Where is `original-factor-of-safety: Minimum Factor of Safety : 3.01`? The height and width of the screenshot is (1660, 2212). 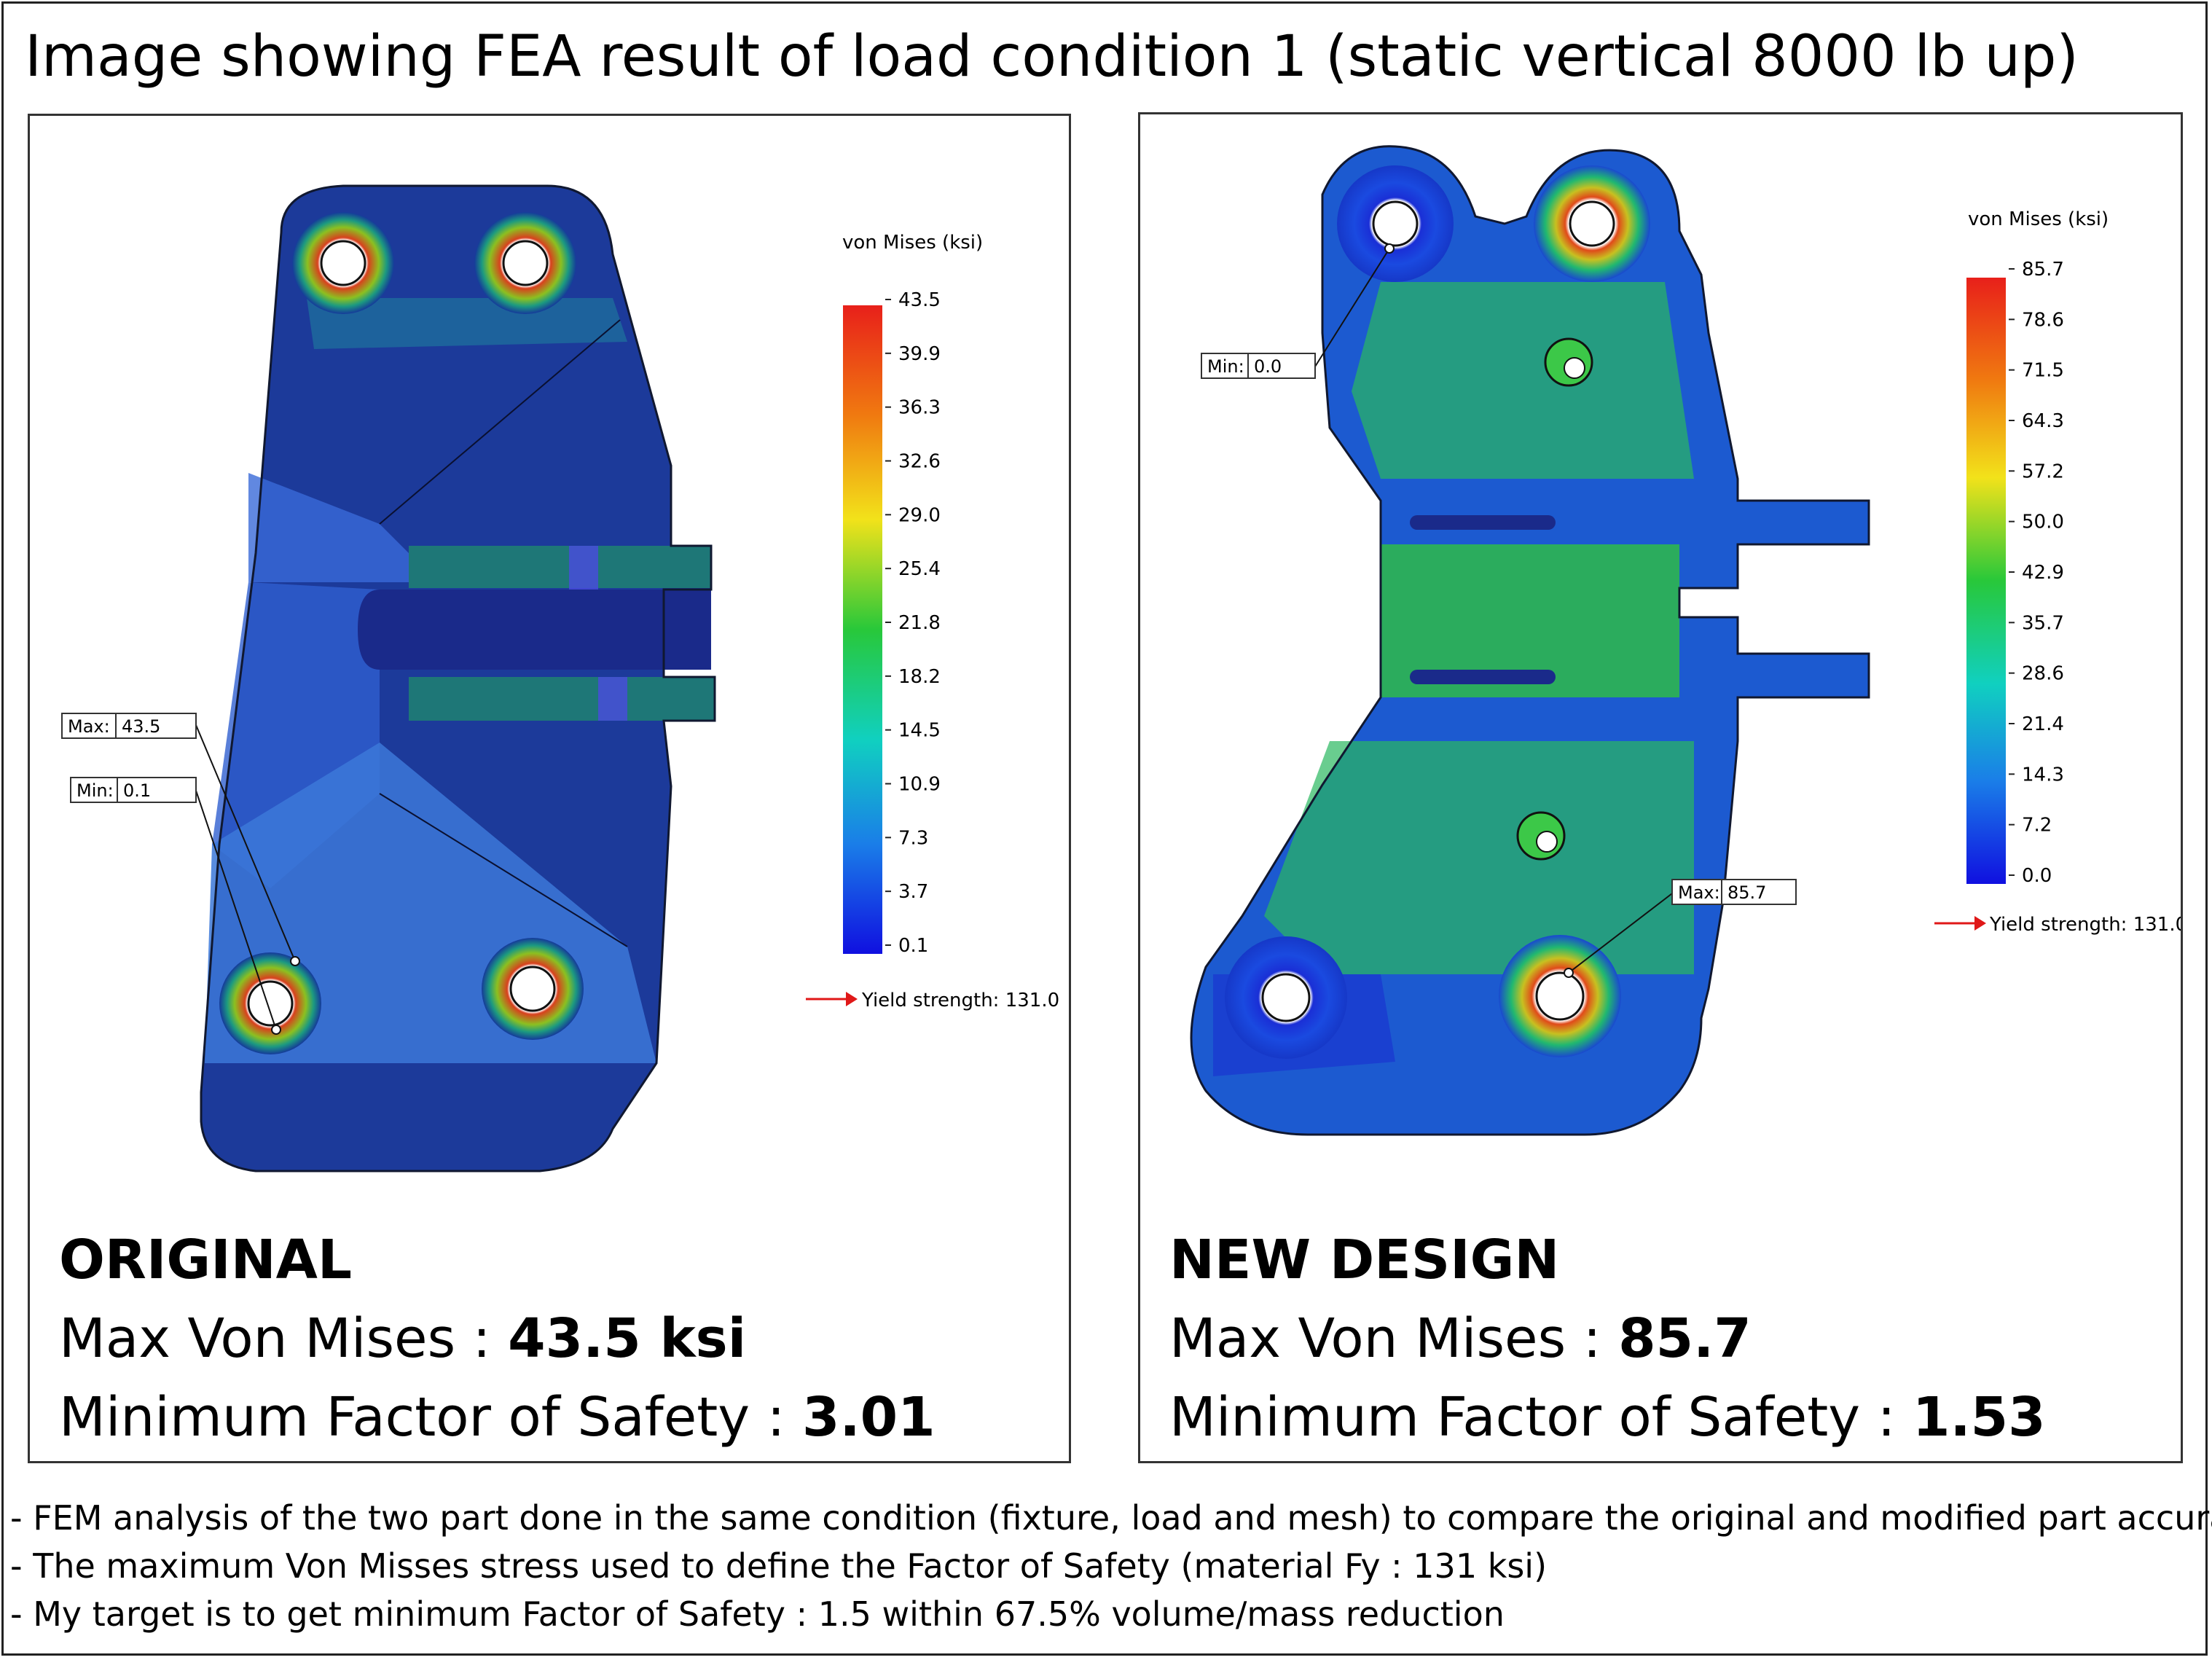 original-factor-of-safety: Minimum Factor of Safety : 3.01 is located at coordinates (498, 1417).